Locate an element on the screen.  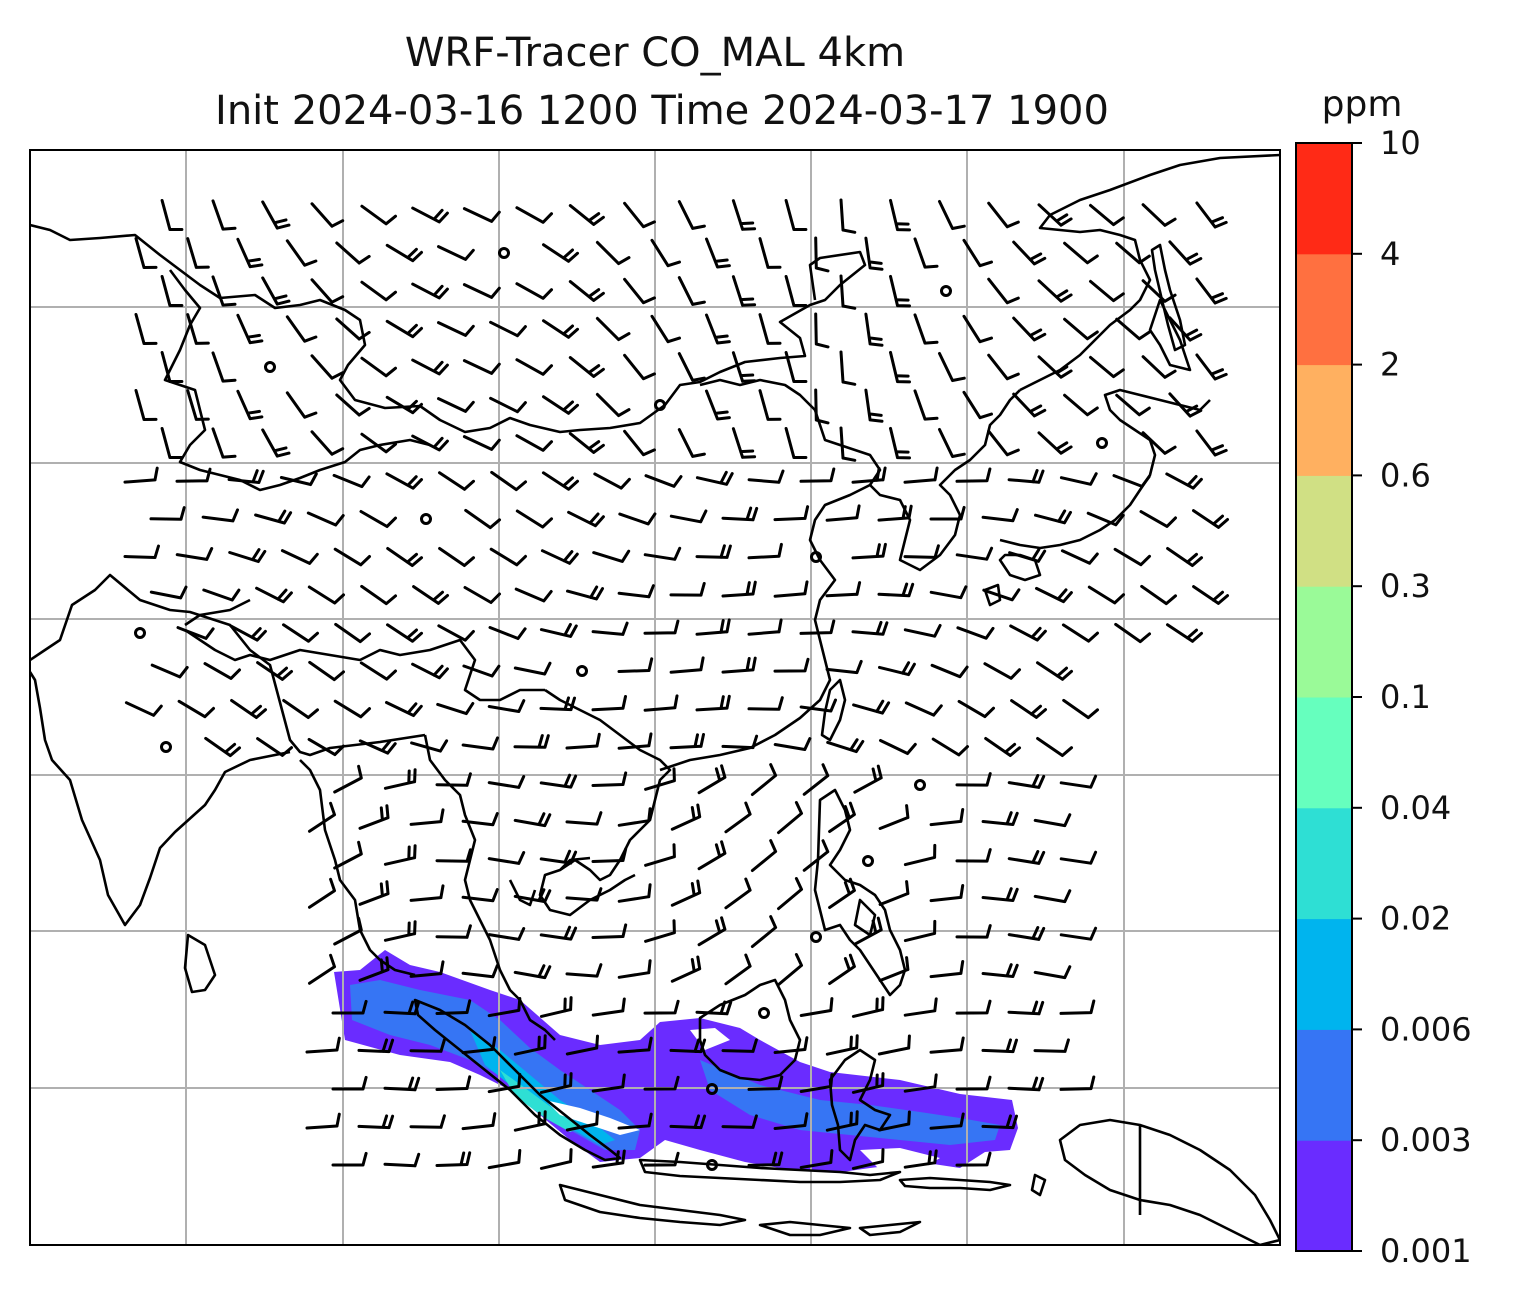
coastline-sakhalin is located at coordinates (1168, 297).